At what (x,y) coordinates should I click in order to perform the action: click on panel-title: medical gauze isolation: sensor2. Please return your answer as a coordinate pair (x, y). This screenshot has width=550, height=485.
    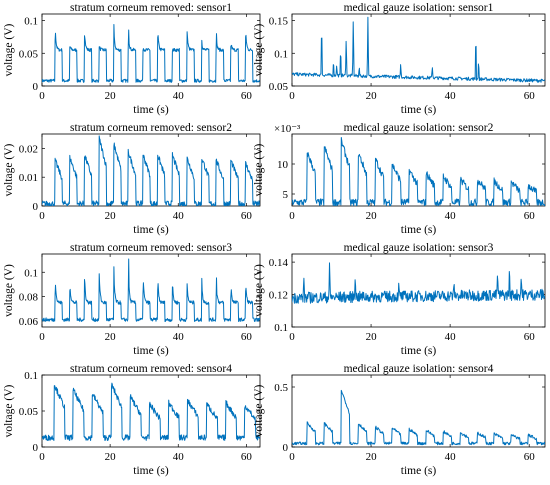
    Looking at the image, I should click on (419, 128).